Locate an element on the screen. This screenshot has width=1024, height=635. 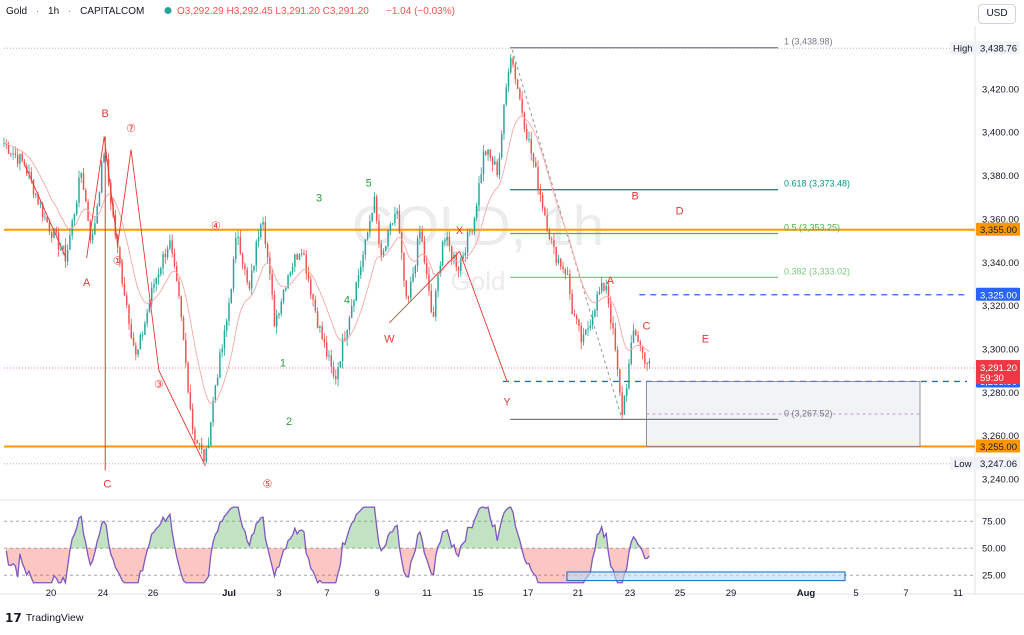
tradingview-icon: 𝟭𝟳 is located at coordinates (13, 618).